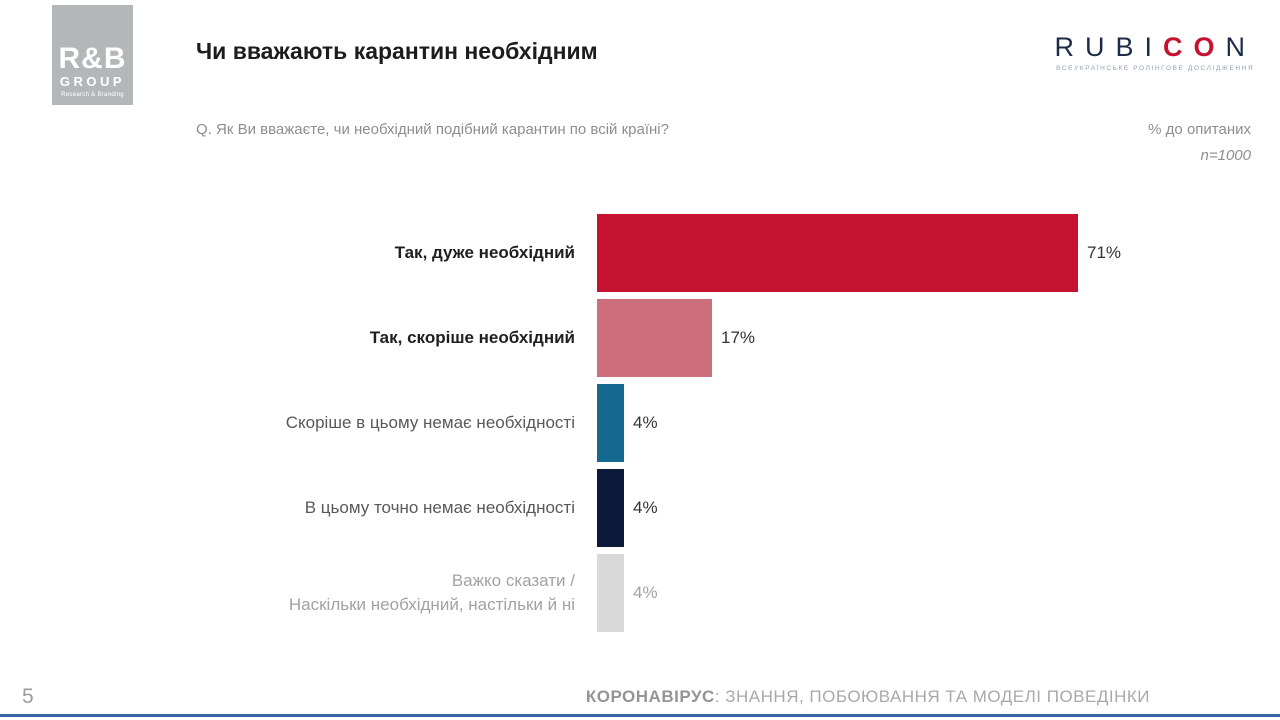 This screenshot has height=720, width=1280. Describe the element at coordinates (430, 423) in the screenshot. I see `bar-label: Скоріше в цьому немає необхідності` at that location.